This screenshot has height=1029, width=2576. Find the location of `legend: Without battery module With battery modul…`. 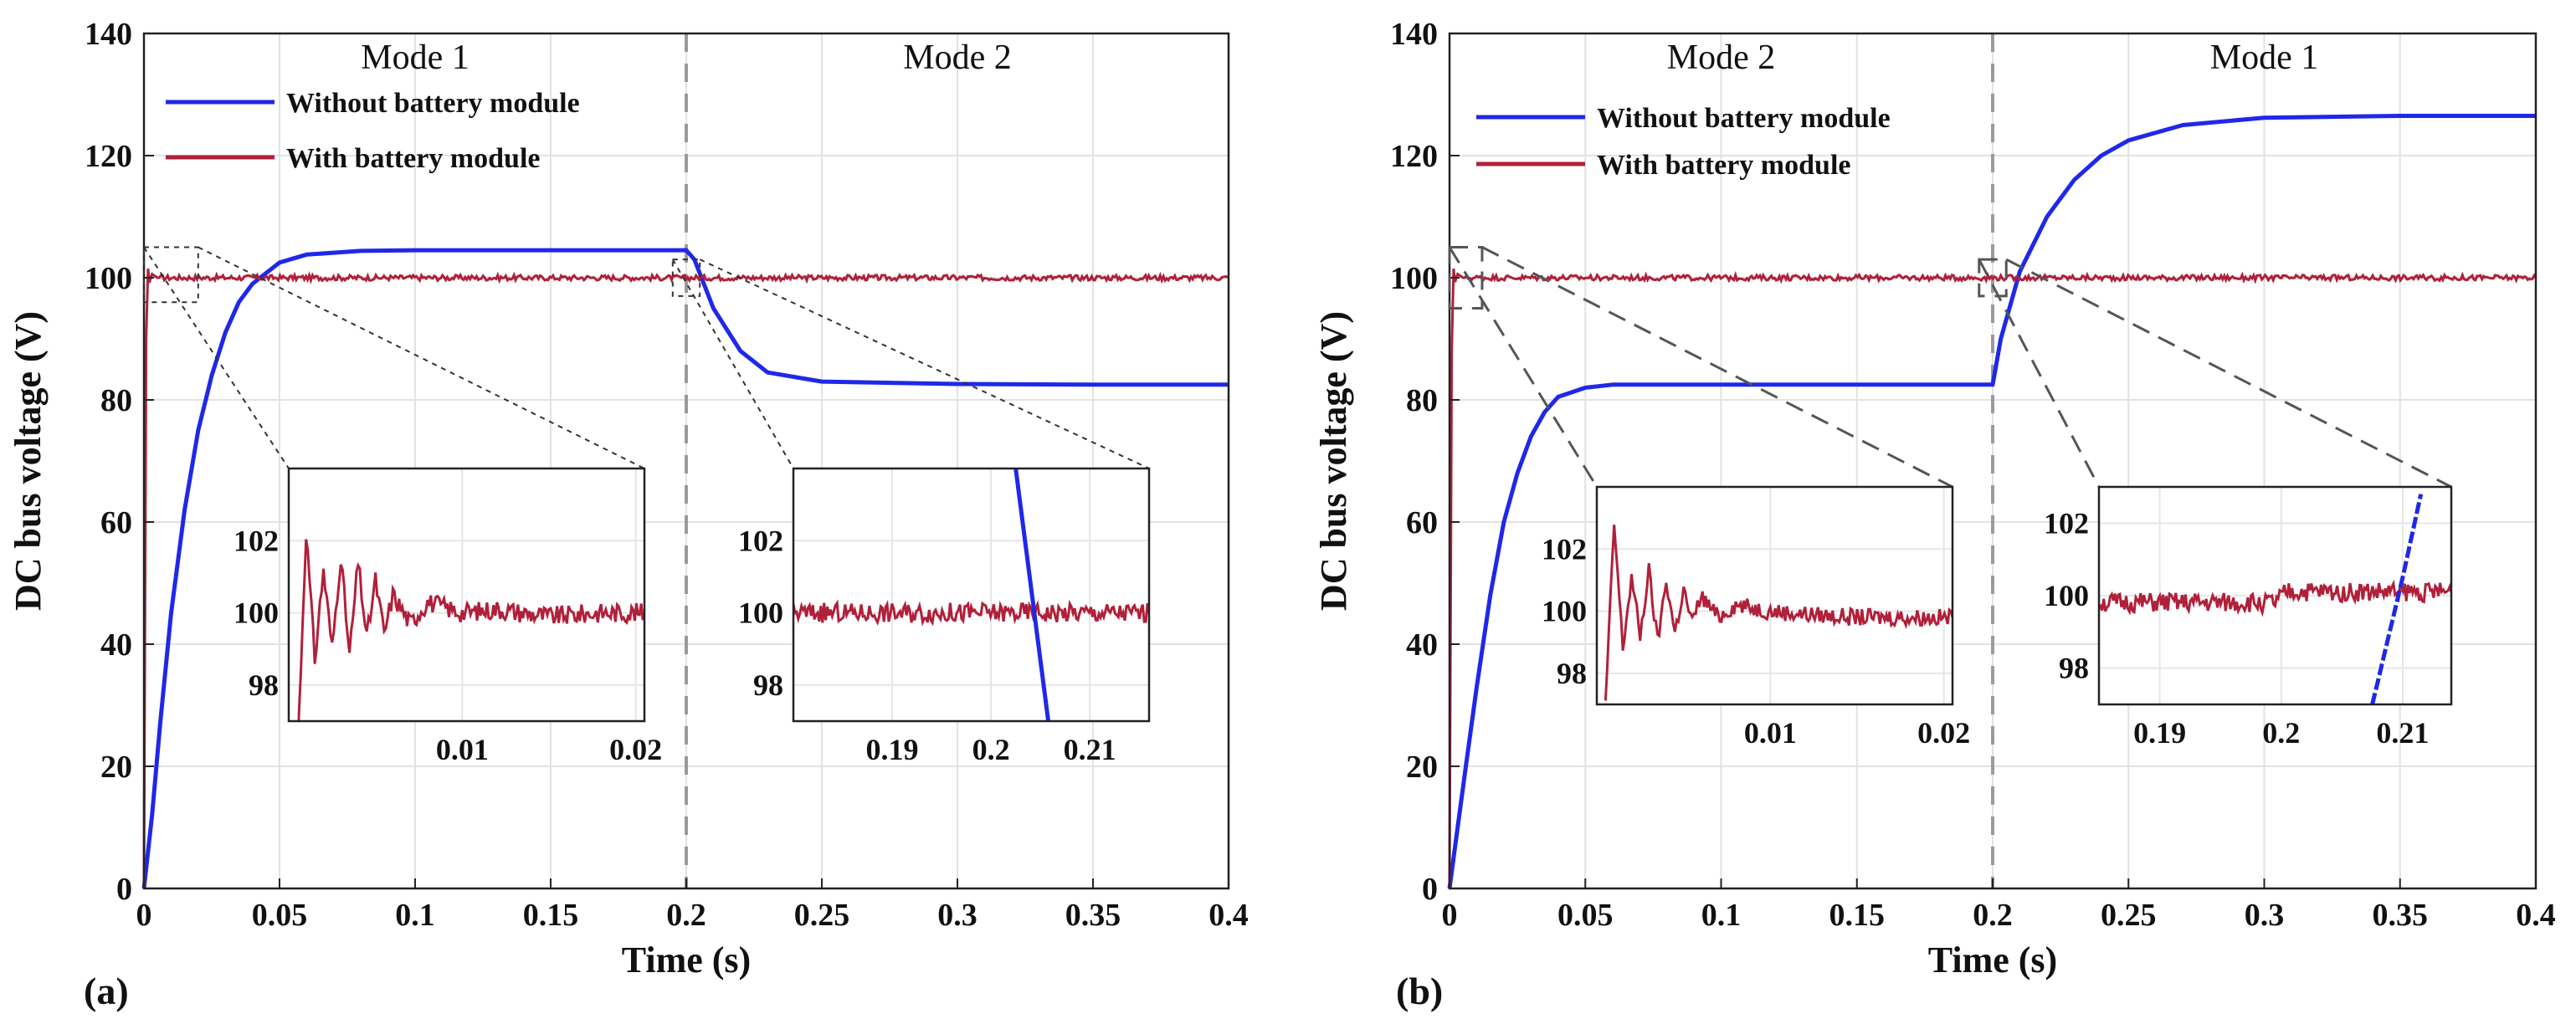

legend: Without battery module With battery modul… is located at coordinates (1683, 142).